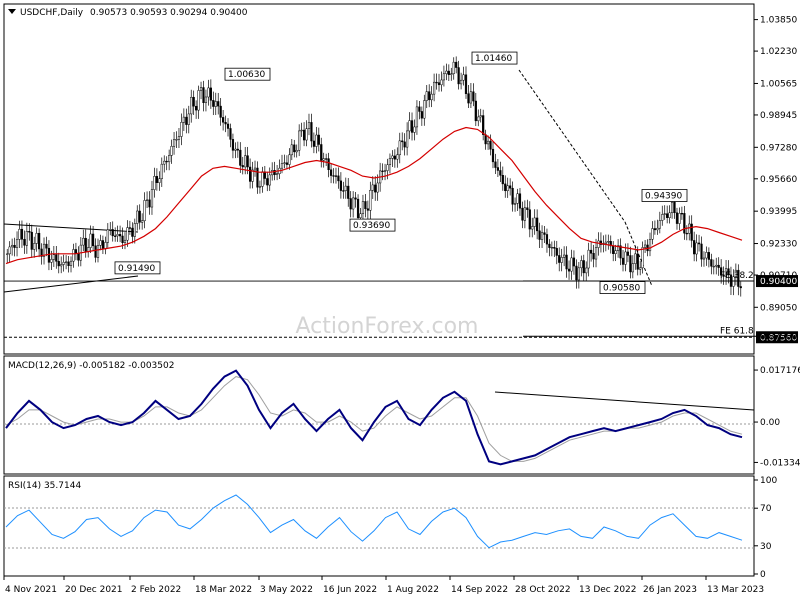  I want to click on dropdown-triangle-icon, so click(12, 11).